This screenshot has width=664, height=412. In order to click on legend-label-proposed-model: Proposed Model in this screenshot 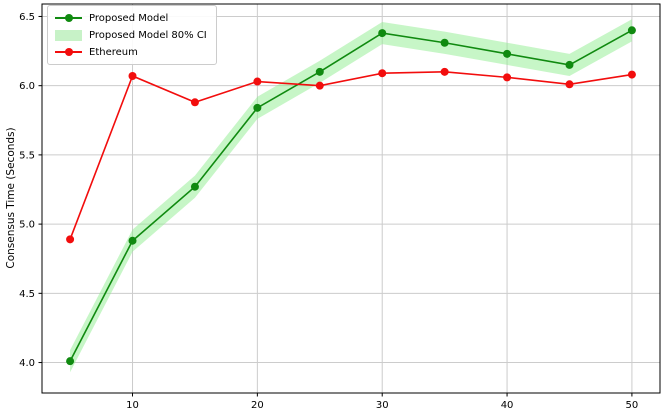, I will do `click(129, 18)`.